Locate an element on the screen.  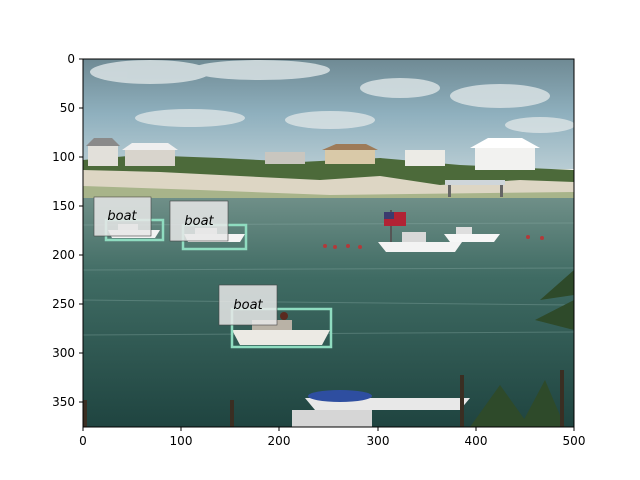
x-tick-label: 400 is located at coordinates (476, 441).